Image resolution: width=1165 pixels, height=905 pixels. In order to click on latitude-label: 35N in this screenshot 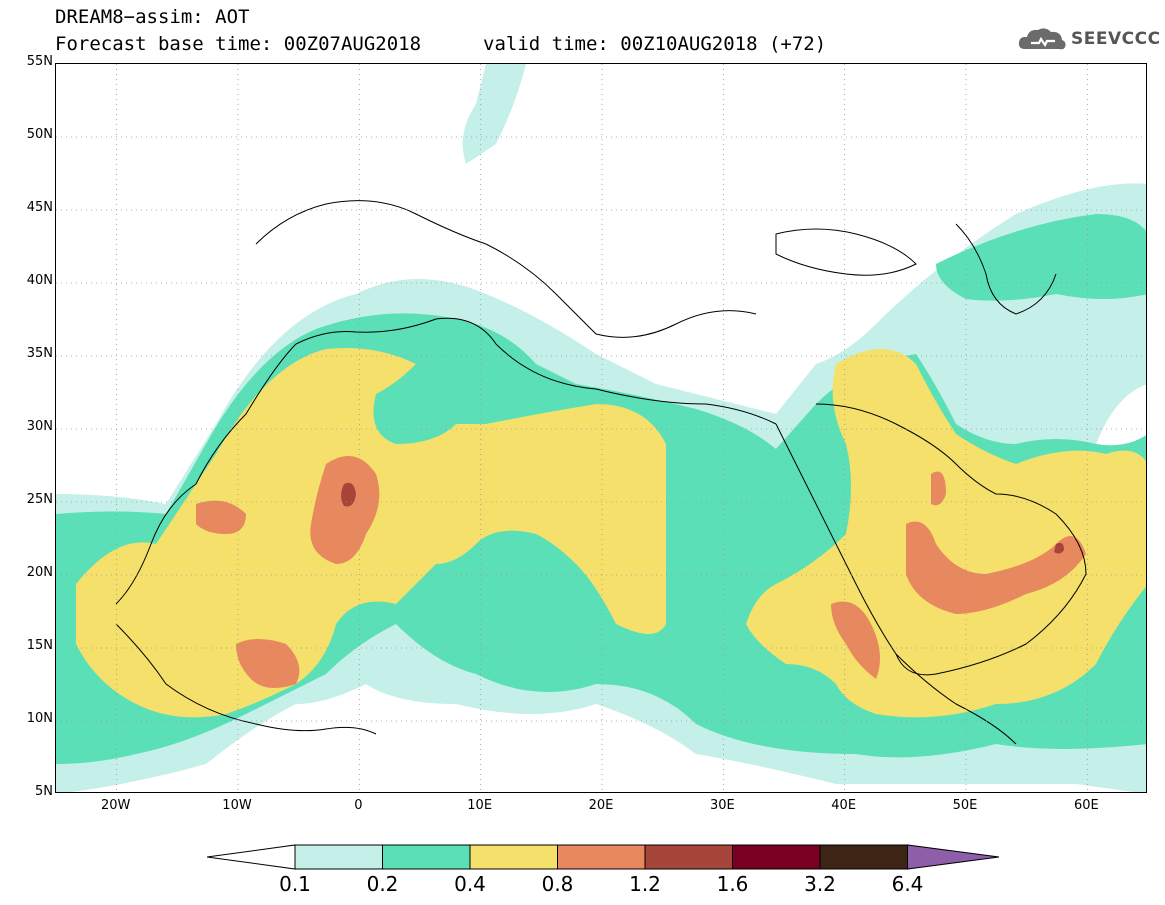, I will do `click(39, 353)`.